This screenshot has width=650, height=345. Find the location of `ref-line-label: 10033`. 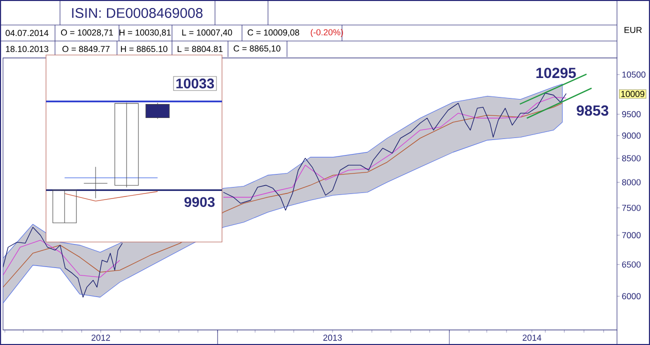

ref-line-label: 10033 is located at coordinates (195, 83).